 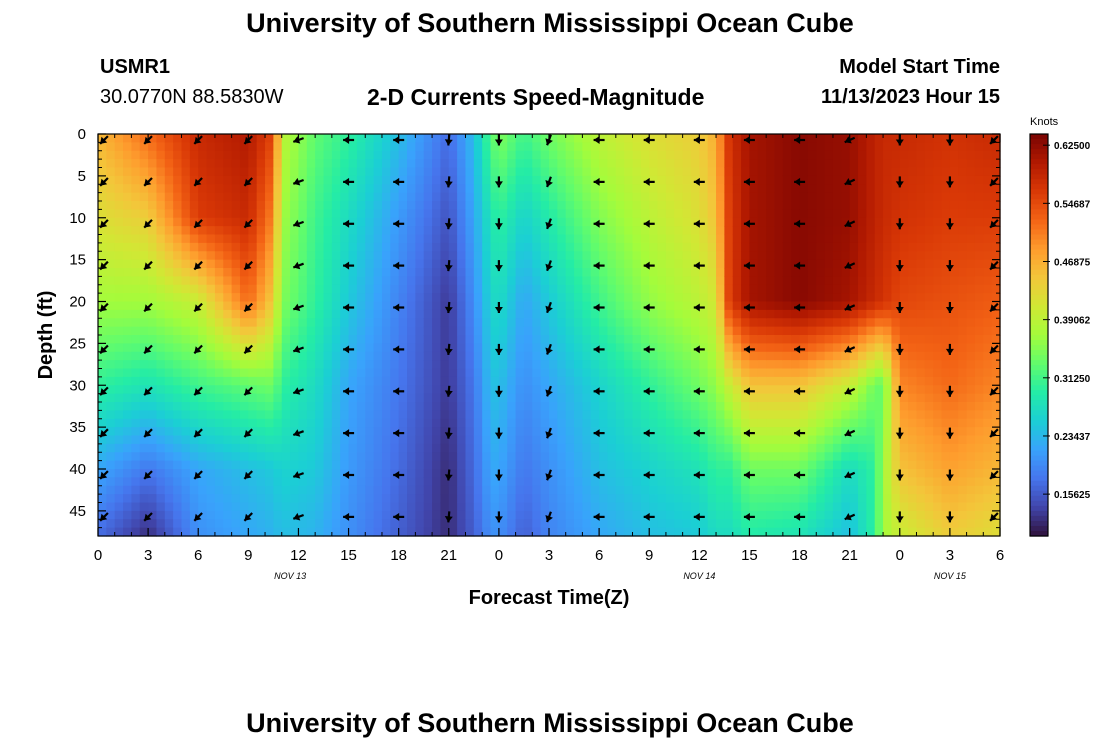 I want to click on station-coordinates: 30.0770N 88.5830W, so click(x=192, y=97).